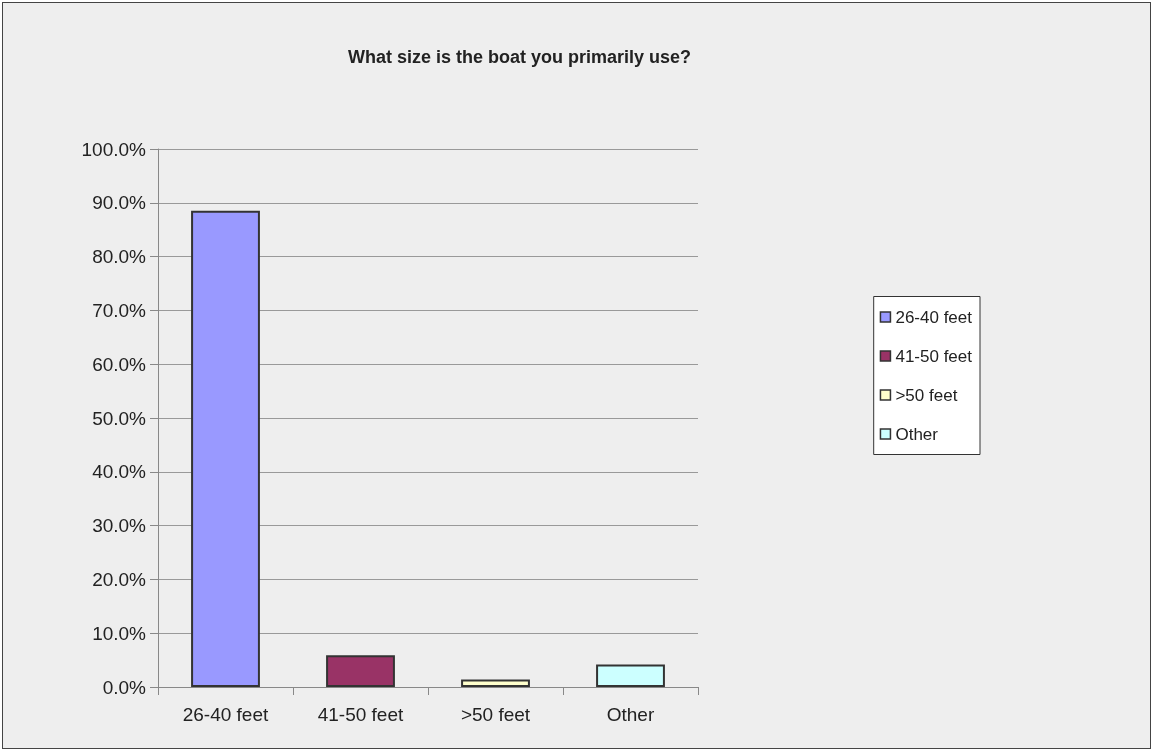  I want to click on legend-label: >50 feet, so click(926, 395).